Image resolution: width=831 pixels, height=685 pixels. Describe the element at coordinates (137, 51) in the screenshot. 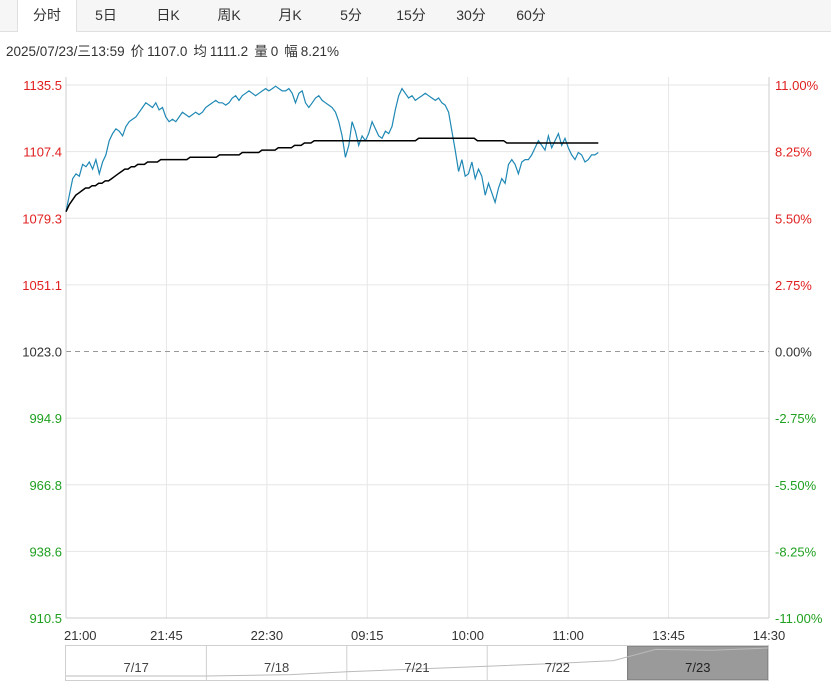

I see `price-label: 价` at that location.